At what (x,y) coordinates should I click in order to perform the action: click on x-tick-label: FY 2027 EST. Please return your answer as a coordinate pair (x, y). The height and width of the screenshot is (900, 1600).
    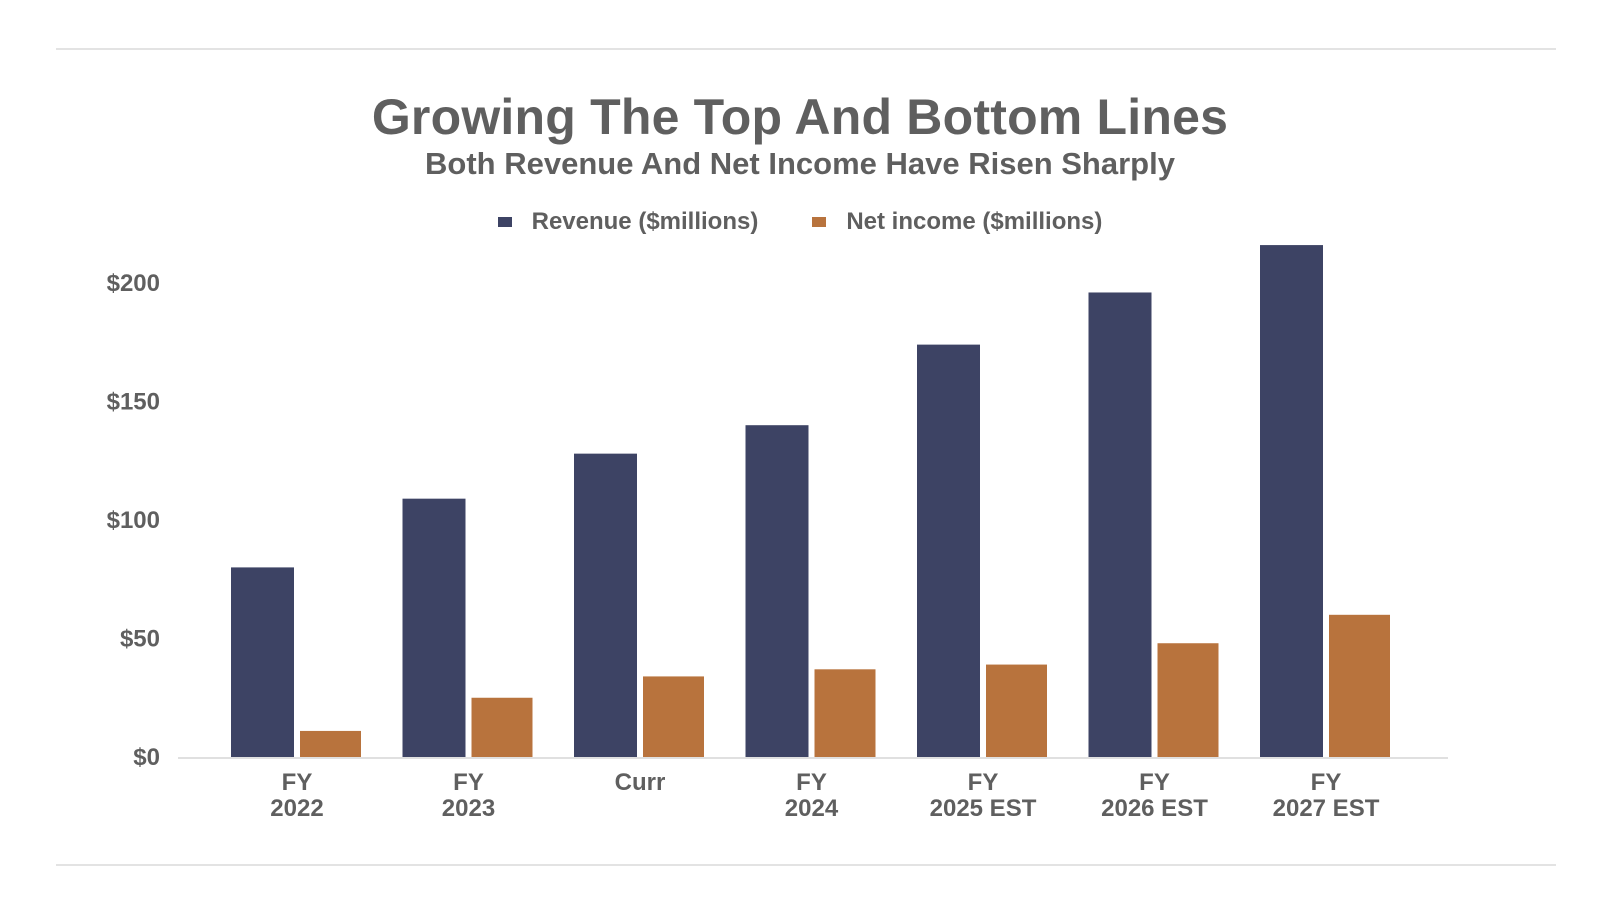
    Looking at the image, I should click on (1326, 795).